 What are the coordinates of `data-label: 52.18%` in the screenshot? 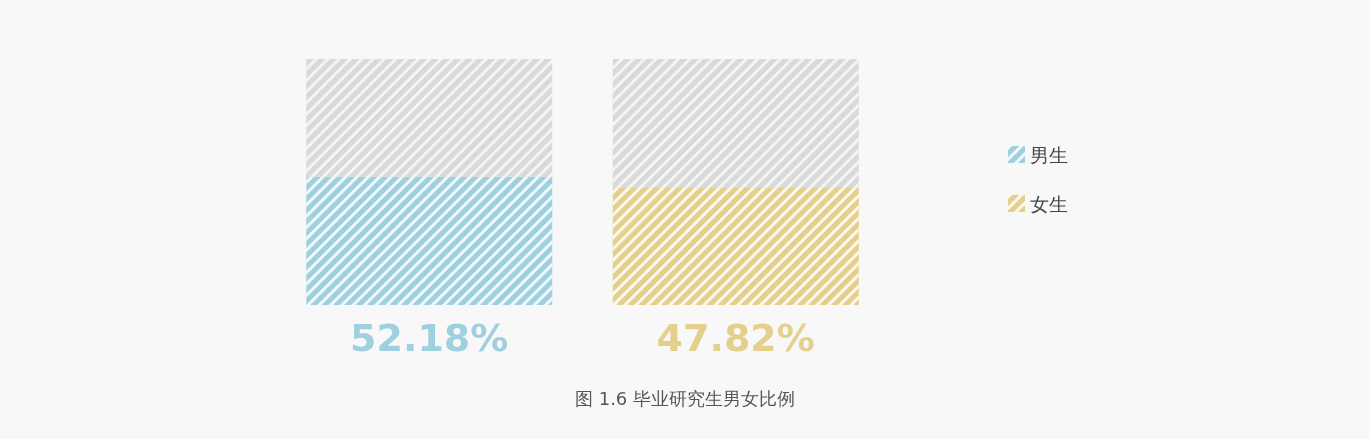 It's located at (429, 338).